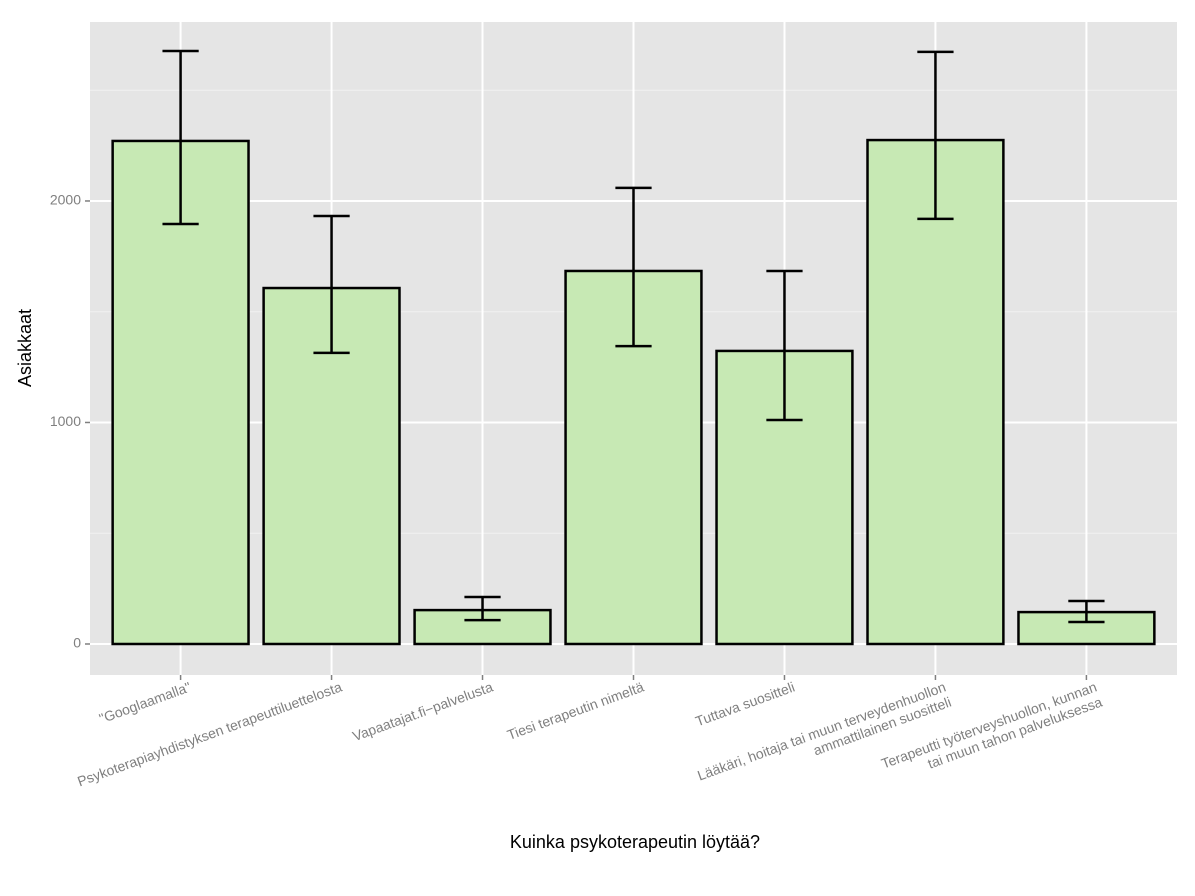  Describe the element at coordinates (935, 392) in the screenshot. I see `bar` at that location.